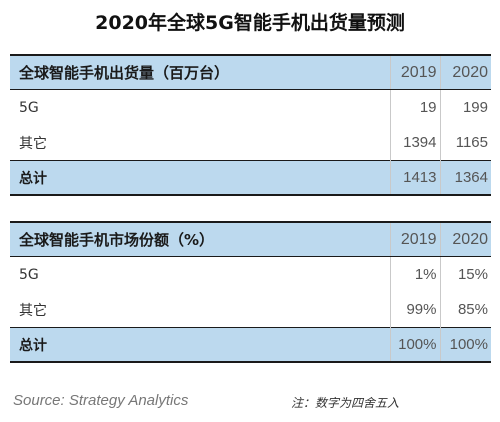  I want to click on cell-value: 15%, so click(465, 274).